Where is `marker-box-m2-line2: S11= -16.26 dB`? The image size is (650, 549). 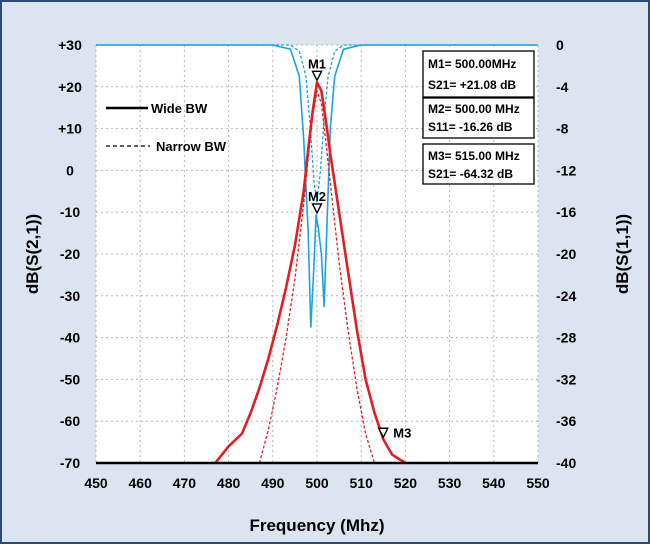 marker-box-m2-line2: S11= -16.26 dB is located at coordinates (470, 127).